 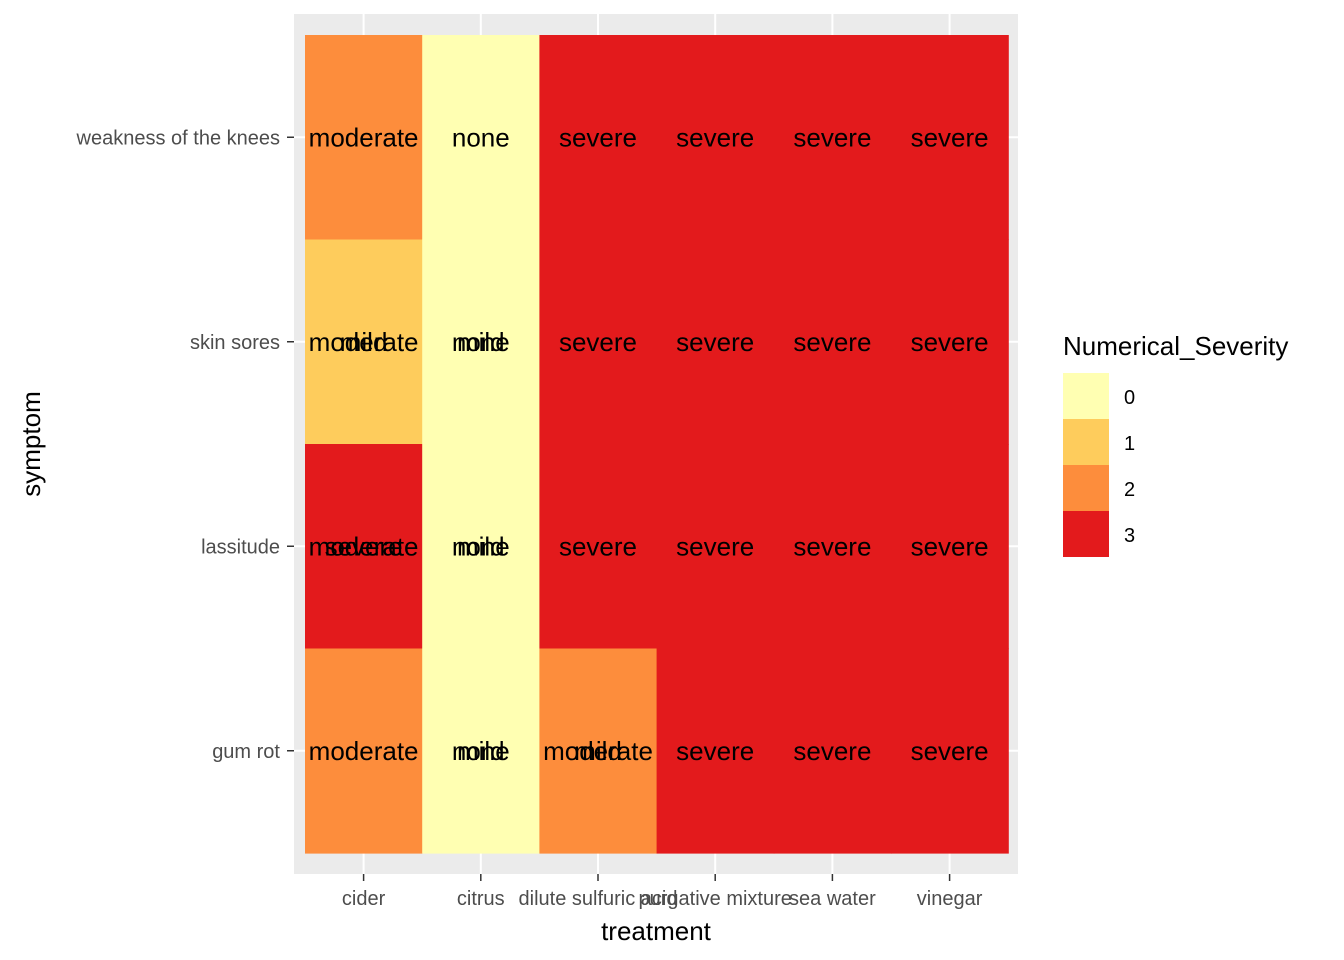 What do you see at coordinates (364, 899) in the screenshot?
I see `x-tick-label: cider` at bounding box center [364, 899].